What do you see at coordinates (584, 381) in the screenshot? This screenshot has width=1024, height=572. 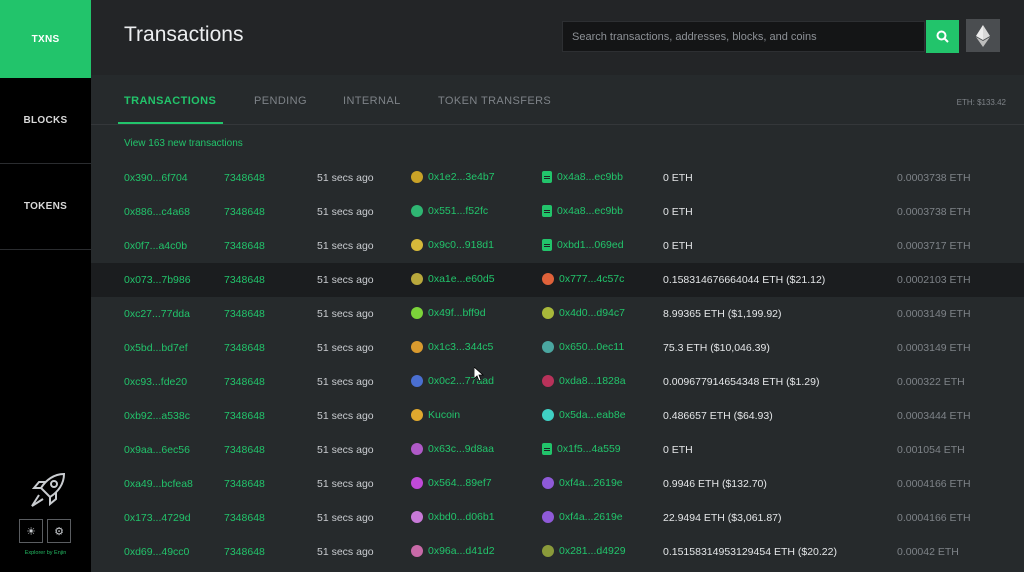 I see `to-address-link: 0xda8...1828a` at bounding box center [584, 381].